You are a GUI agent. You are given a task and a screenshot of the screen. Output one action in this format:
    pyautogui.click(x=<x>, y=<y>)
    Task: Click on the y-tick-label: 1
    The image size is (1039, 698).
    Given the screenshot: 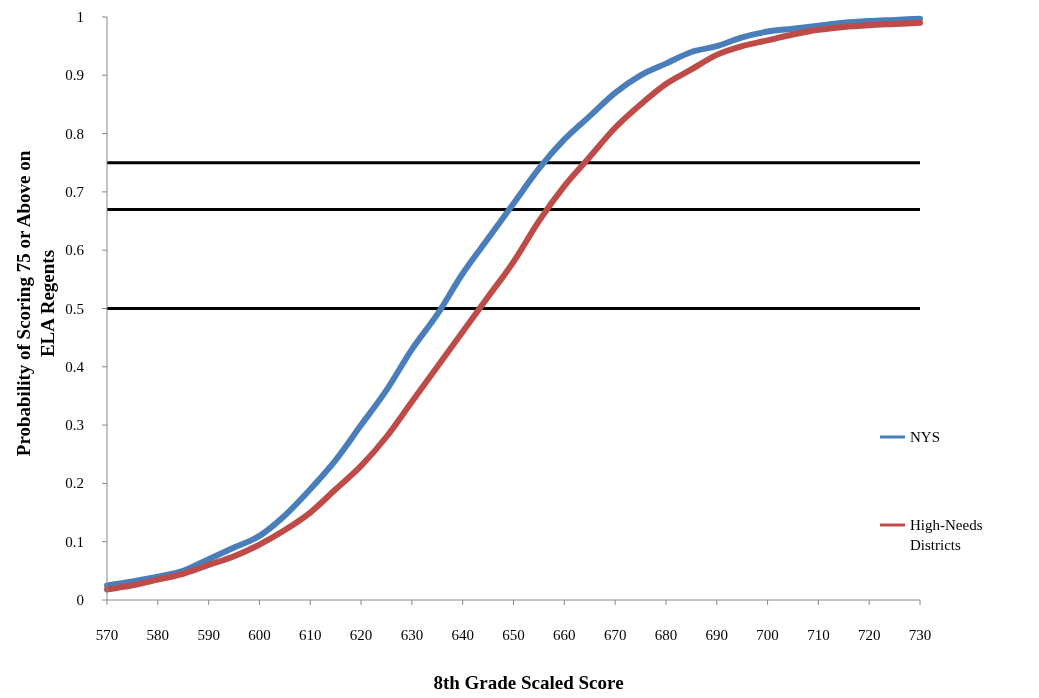 What is the action you would take?
    pyautogui.click(x=80, y=17)
    